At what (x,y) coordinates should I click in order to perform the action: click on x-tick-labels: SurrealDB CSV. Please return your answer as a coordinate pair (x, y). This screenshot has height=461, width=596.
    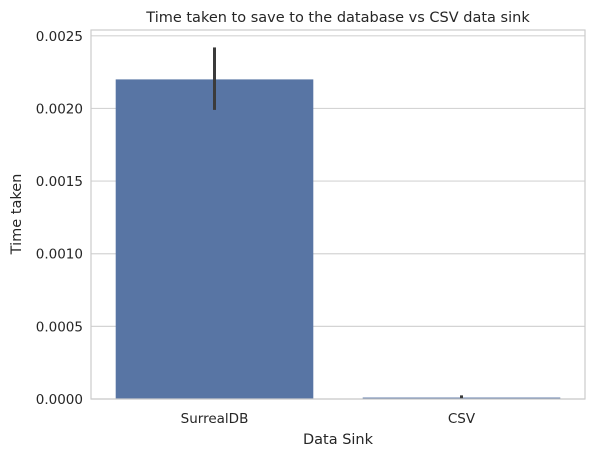
    Looking at the image, I should click on (328, 419).